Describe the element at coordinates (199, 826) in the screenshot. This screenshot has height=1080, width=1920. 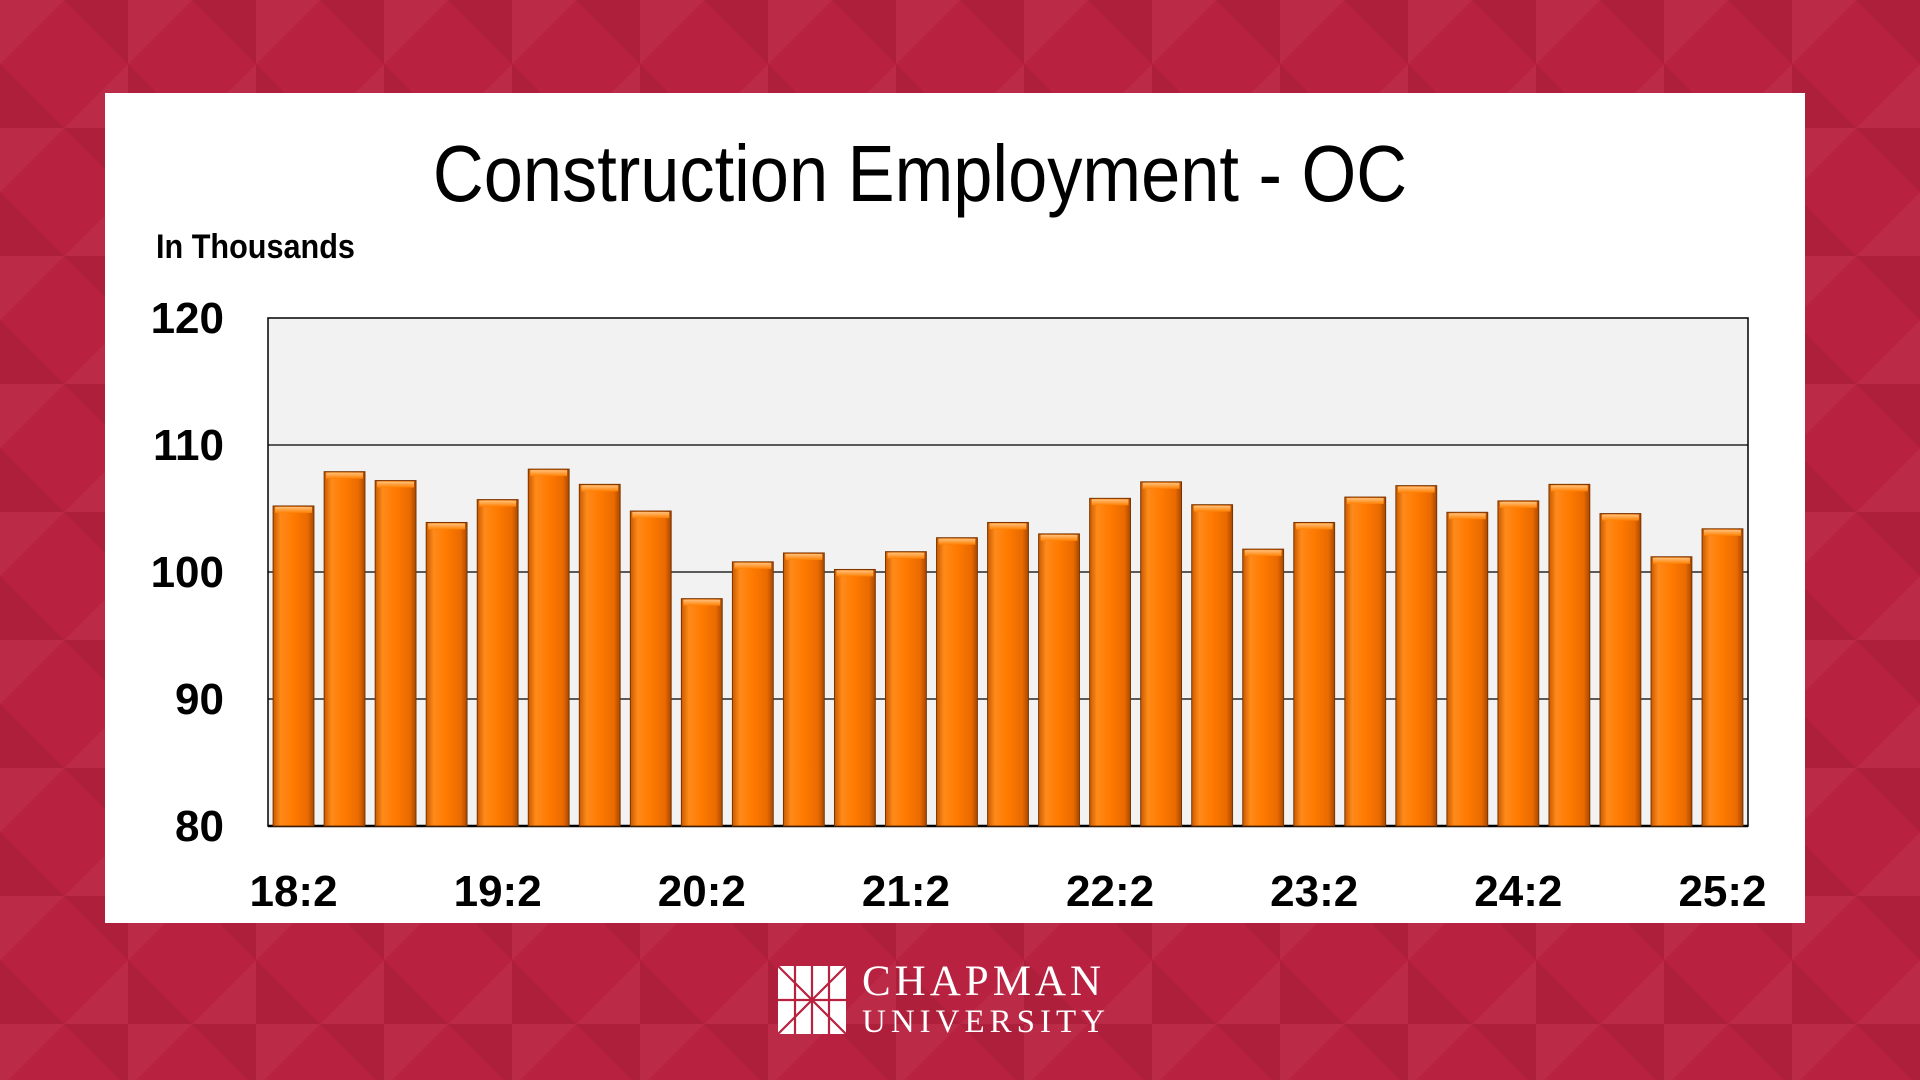
I see `y-tick-label: 80` at that location.